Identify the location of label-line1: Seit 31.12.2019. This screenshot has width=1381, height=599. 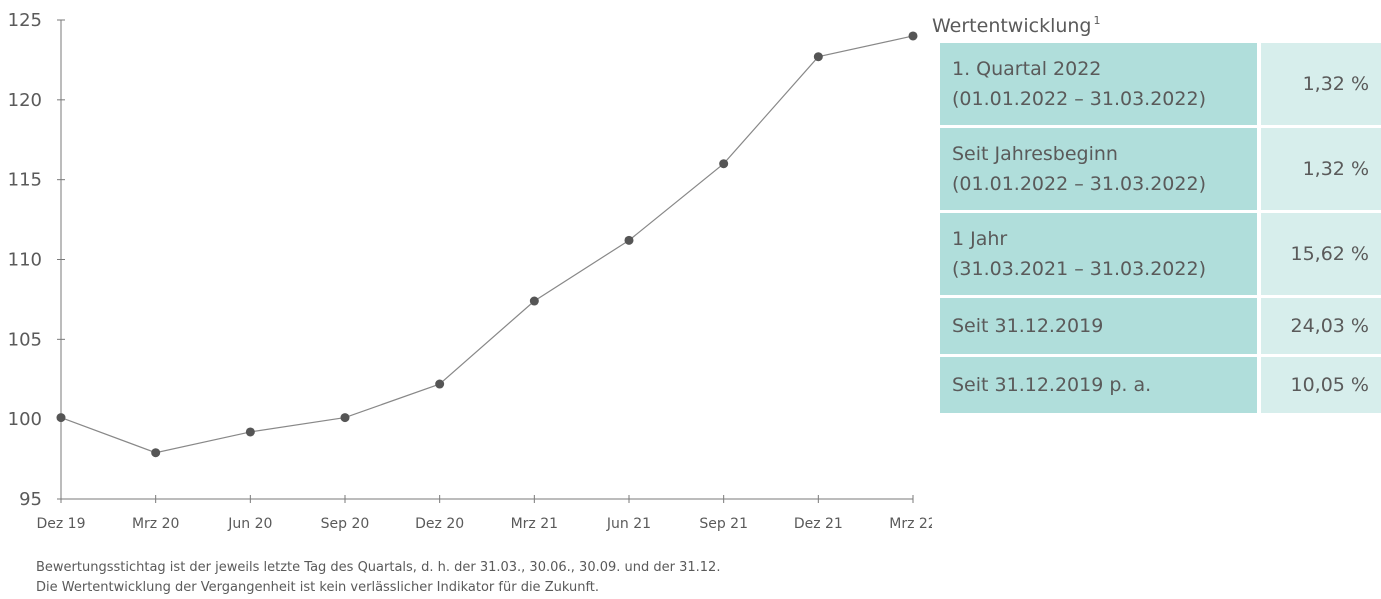
(1028, 326).